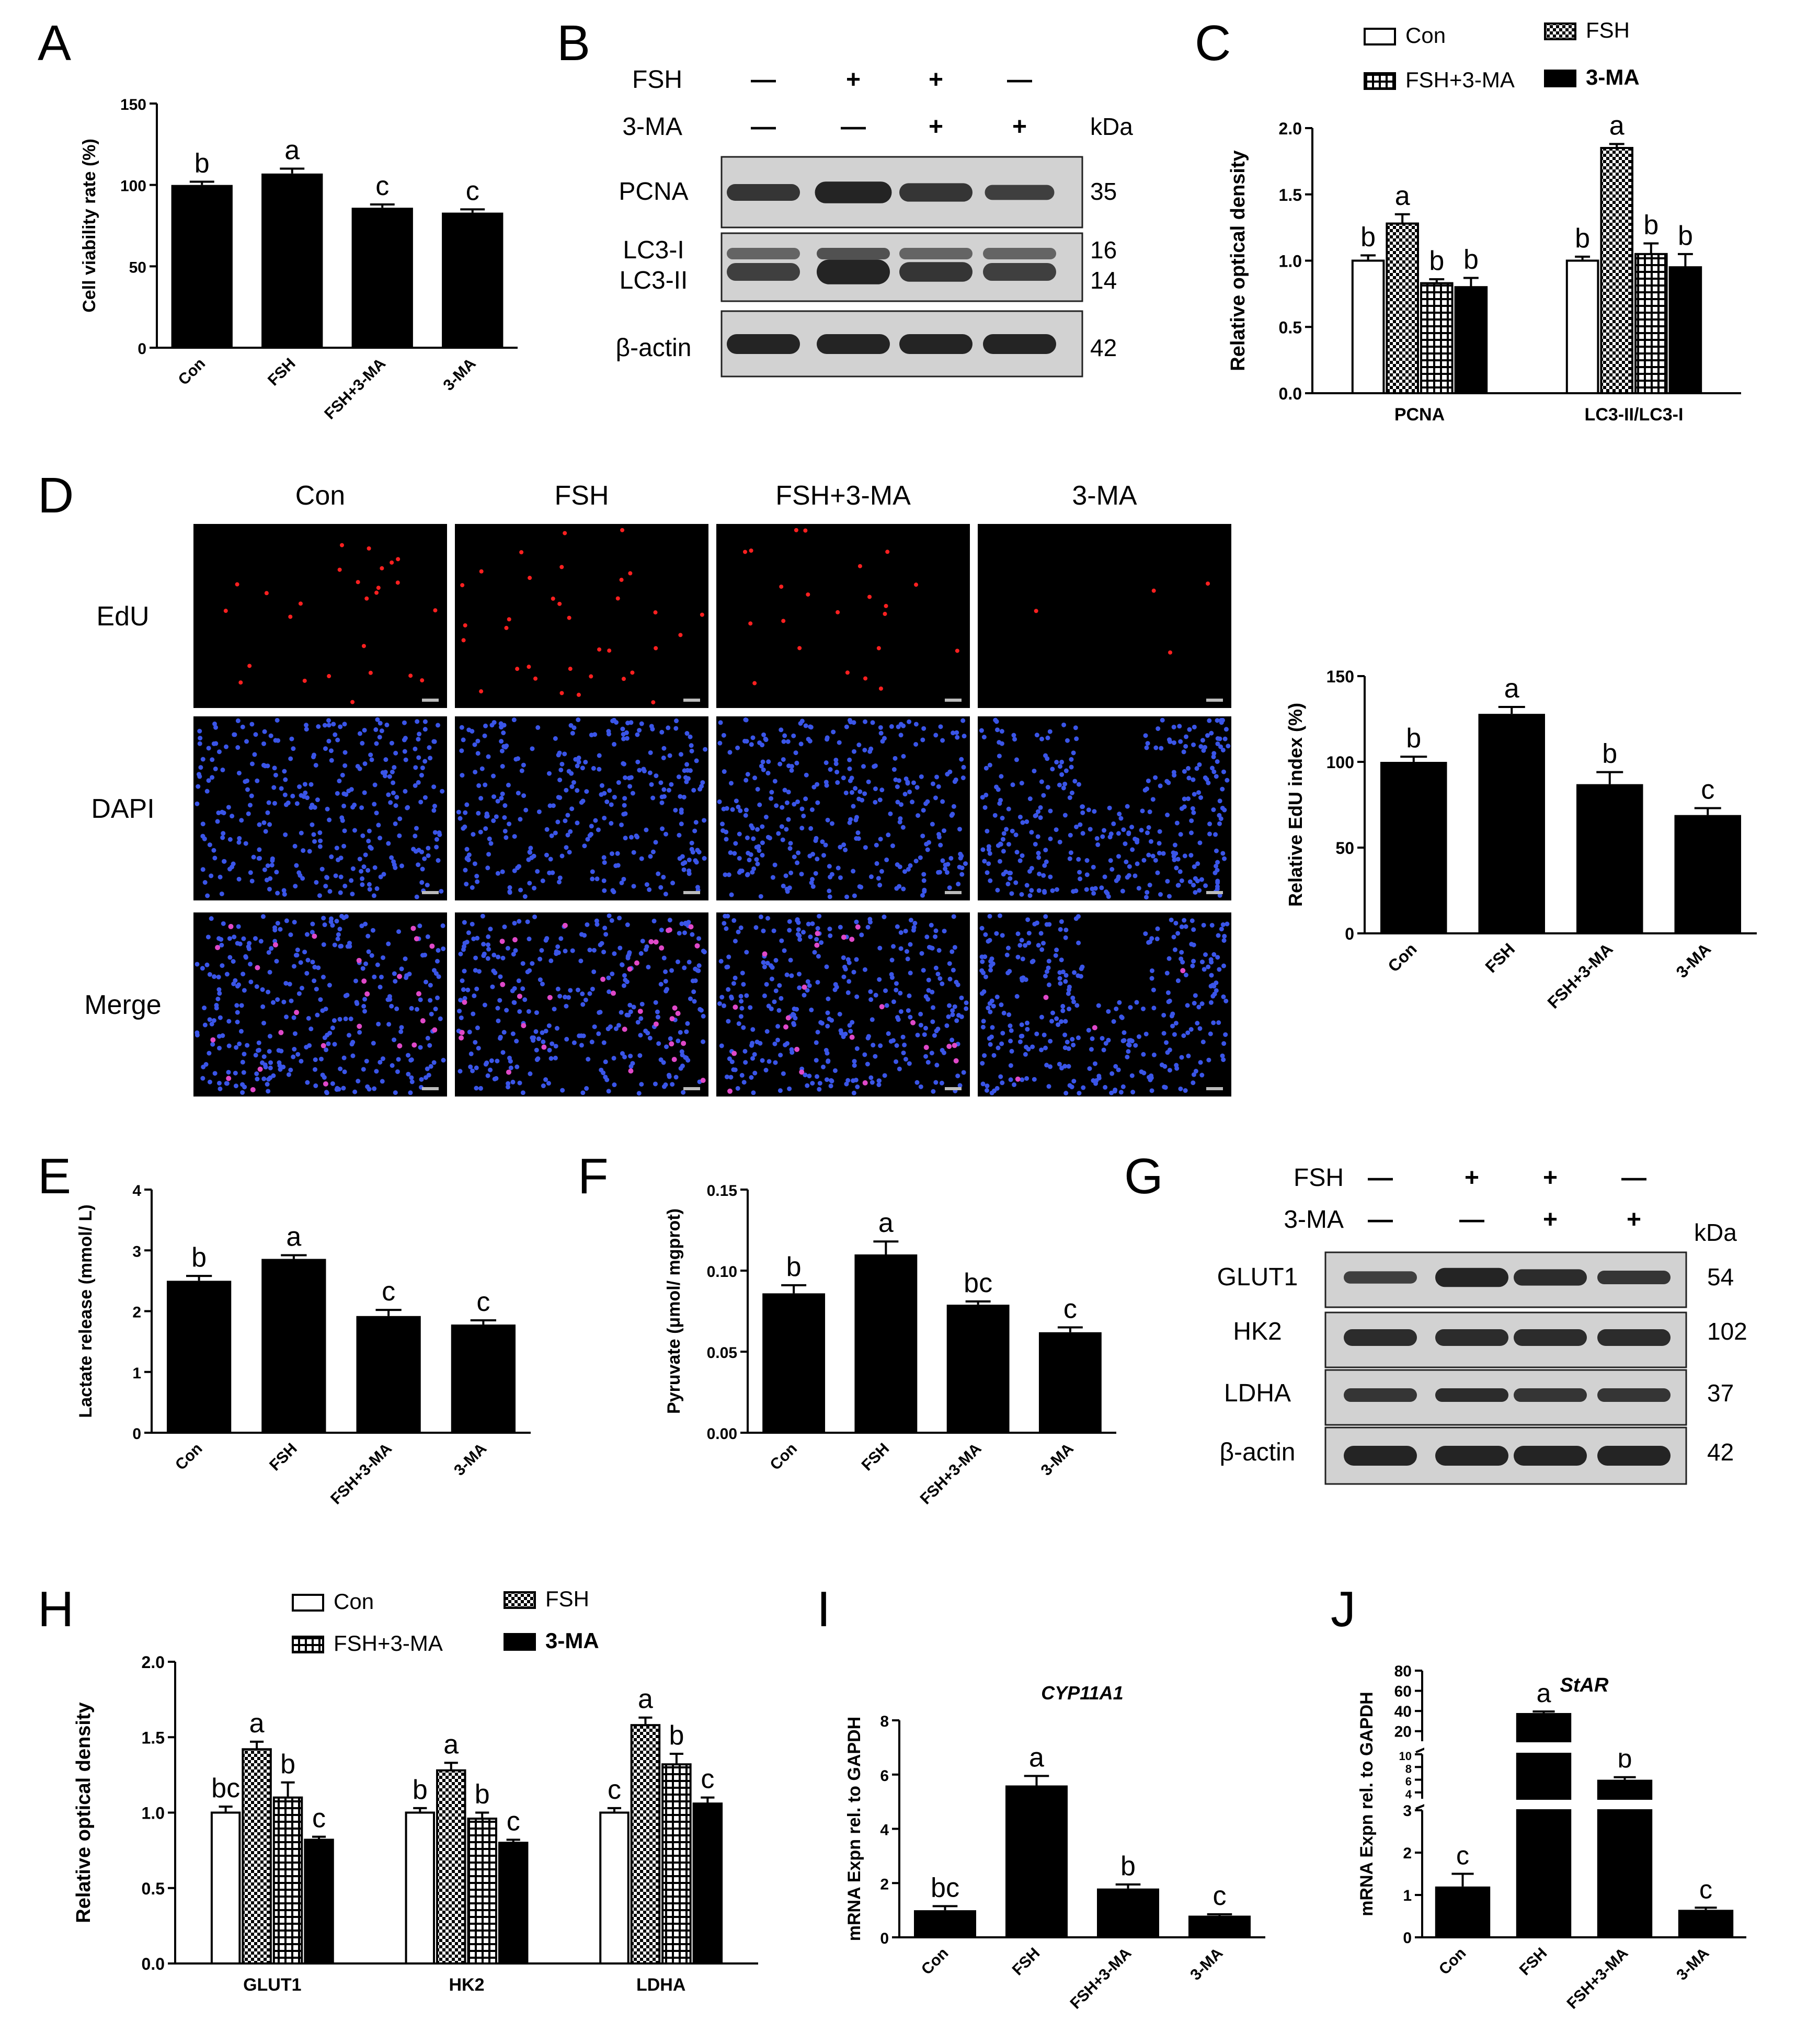  I want to click on treatment-sign: +, so click(1472, 1178).